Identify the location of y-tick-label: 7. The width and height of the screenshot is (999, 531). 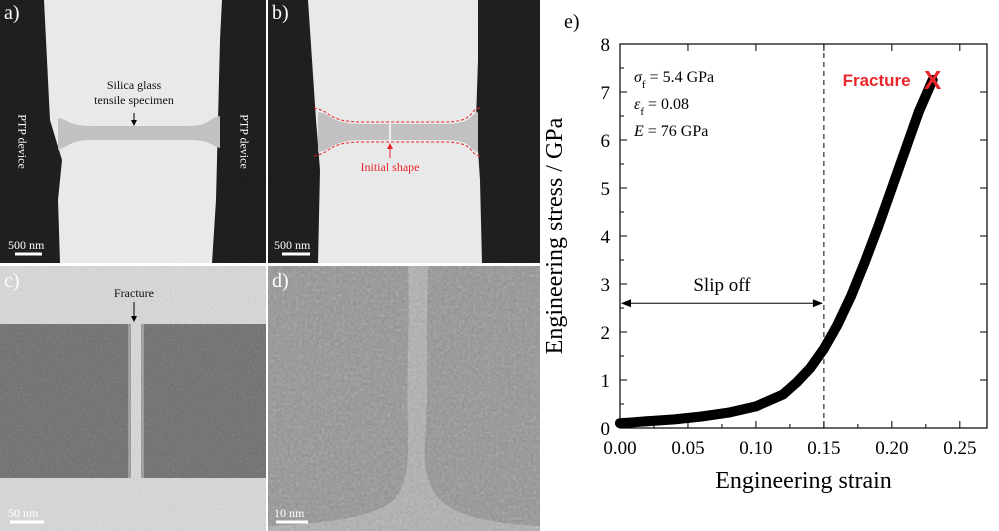
(606, 93).